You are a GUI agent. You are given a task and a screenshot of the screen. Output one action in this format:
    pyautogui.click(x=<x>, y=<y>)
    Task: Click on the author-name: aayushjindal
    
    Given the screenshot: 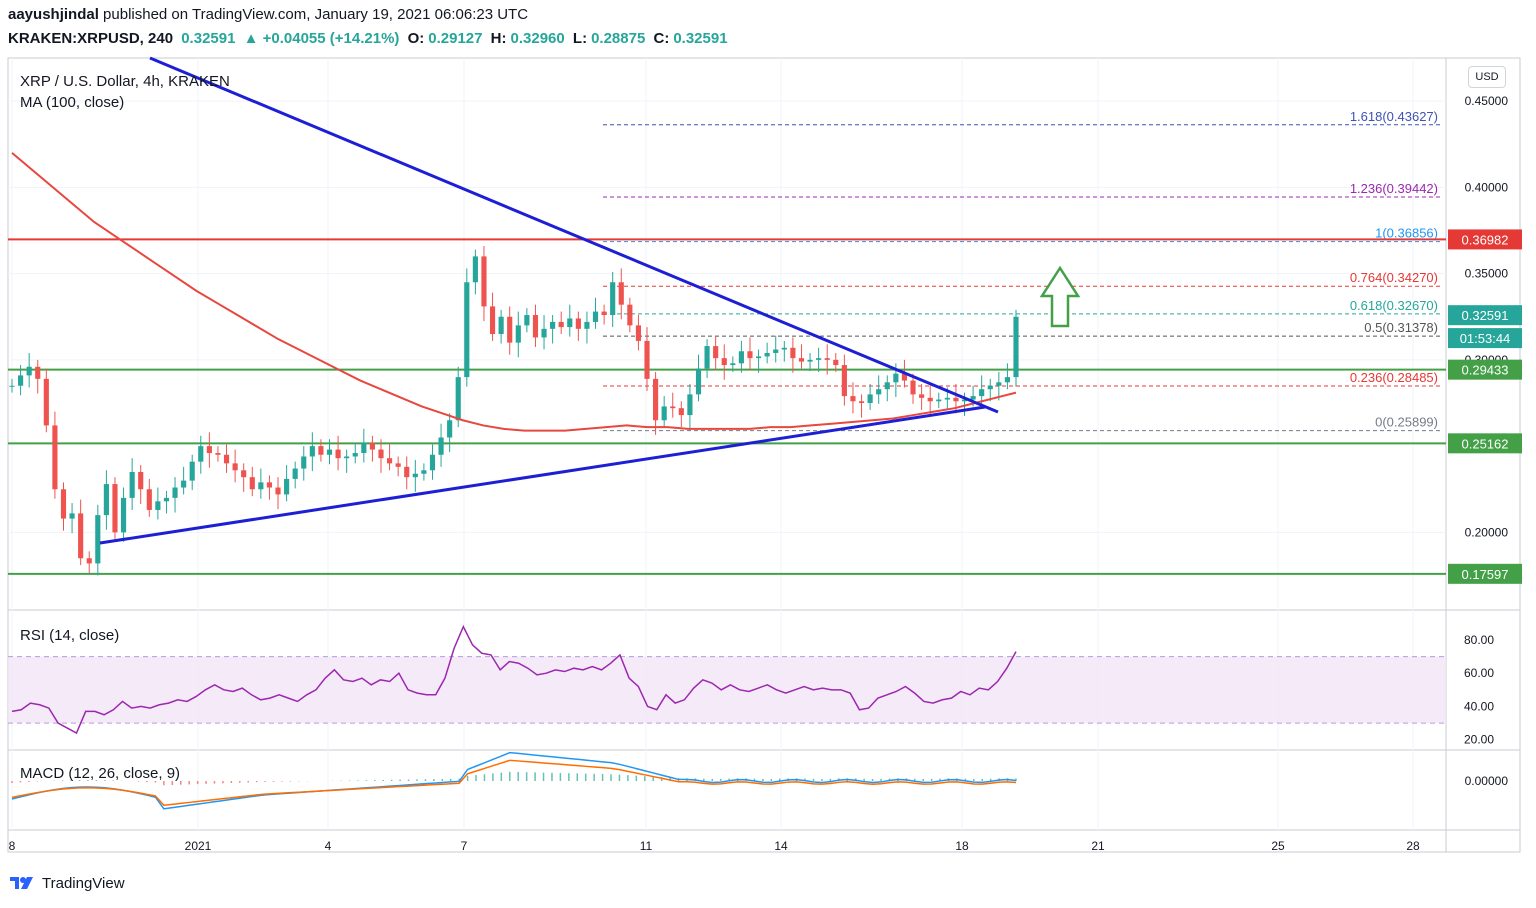 What is the action you would take?
    pyautogui.click(x=53, y=14)
    